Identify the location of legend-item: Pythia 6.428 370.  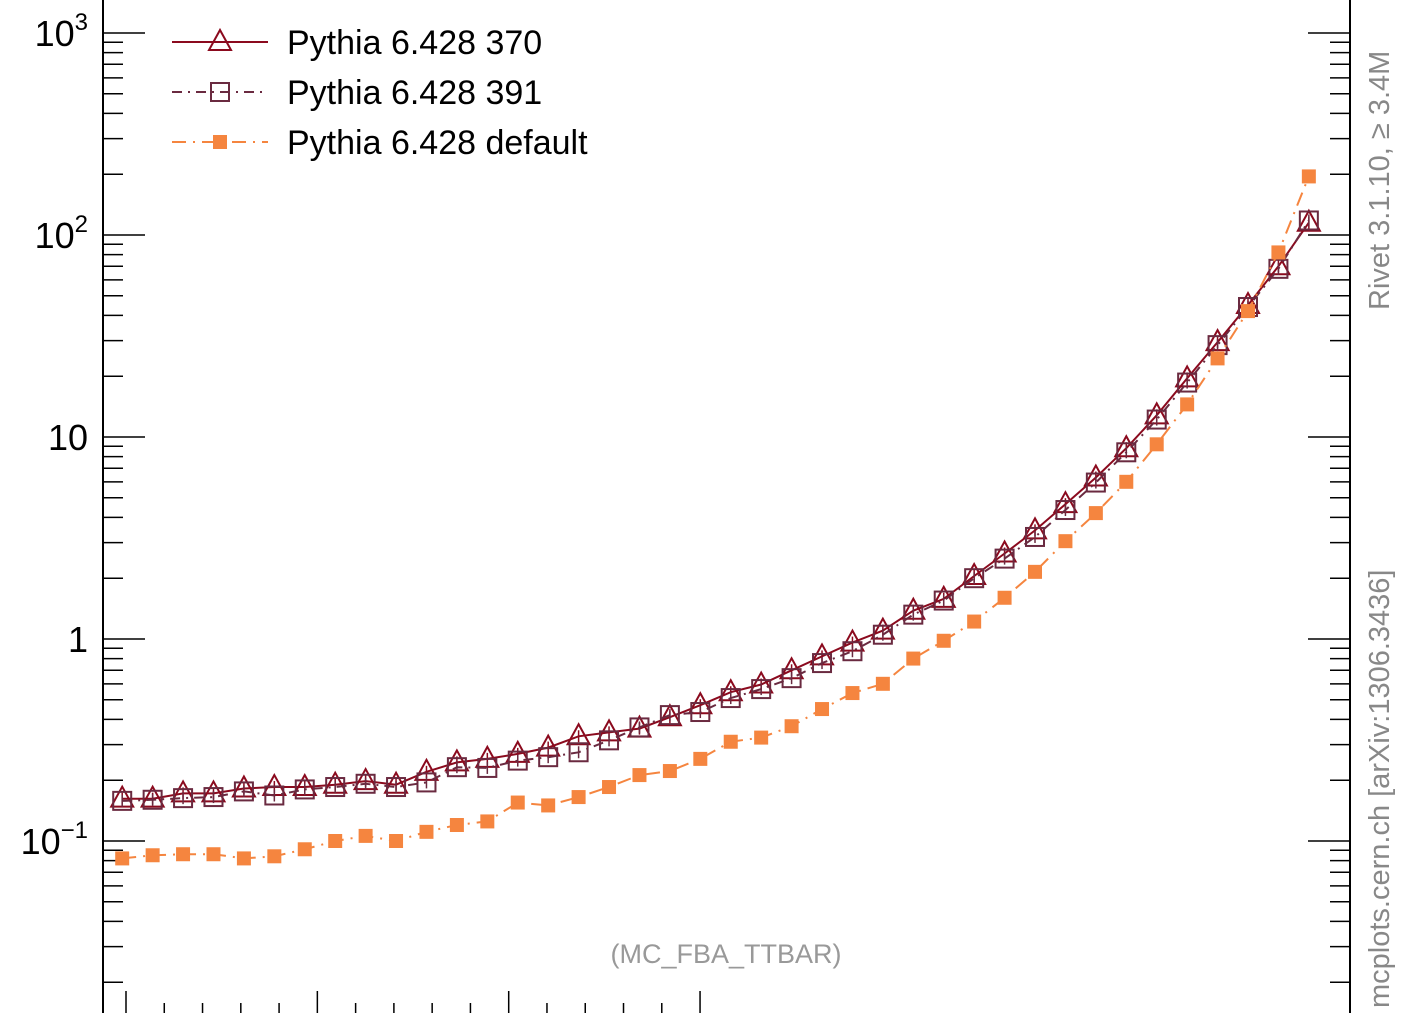
(357, 43).